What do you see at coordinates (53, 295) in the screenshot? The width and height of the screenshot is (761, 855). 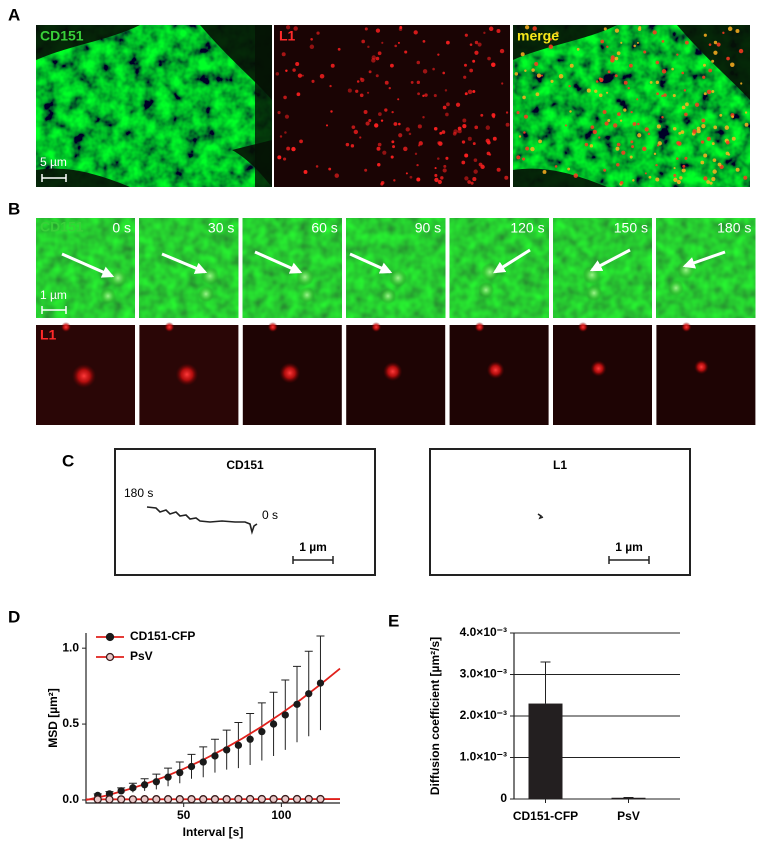 I see `scale-bar-label: 1 µm` at bounding box center [53, 295].